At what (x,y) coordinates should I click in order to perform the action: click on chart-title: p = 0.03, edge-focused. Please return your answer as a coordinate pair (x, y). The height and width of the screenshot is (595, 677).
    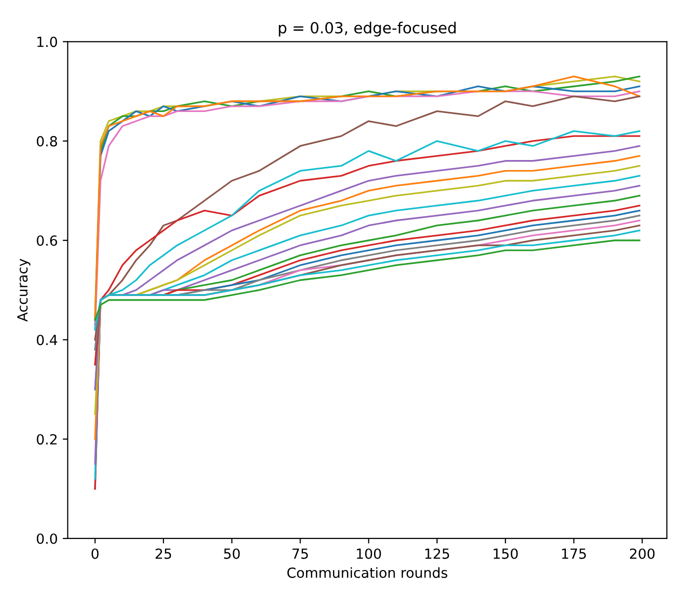
    Looking at the image, I should click on (367, 29).